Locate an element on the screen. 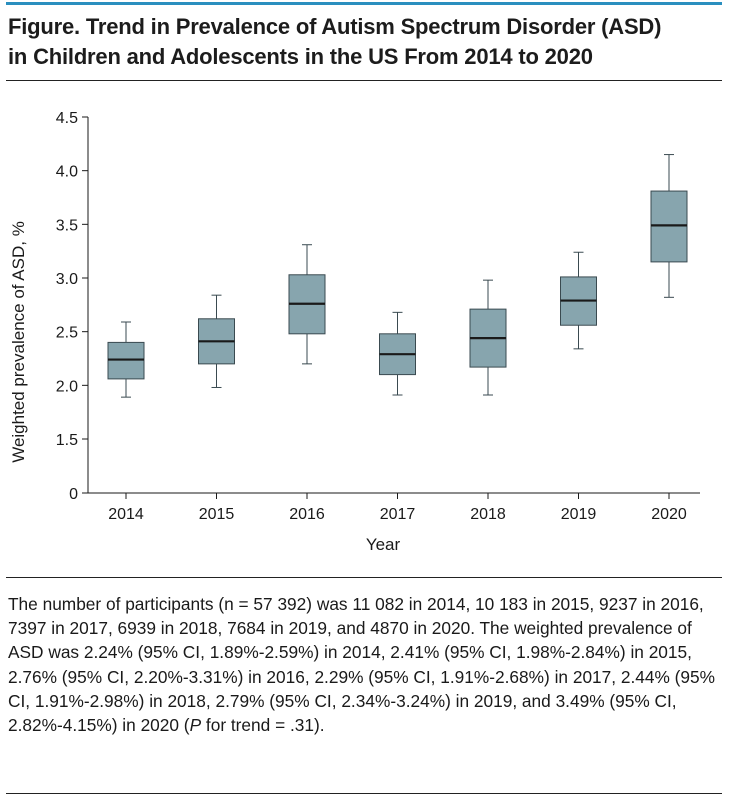 This screenshot has width=732, height=810. box-2014 is located at coordinates (126, 359).